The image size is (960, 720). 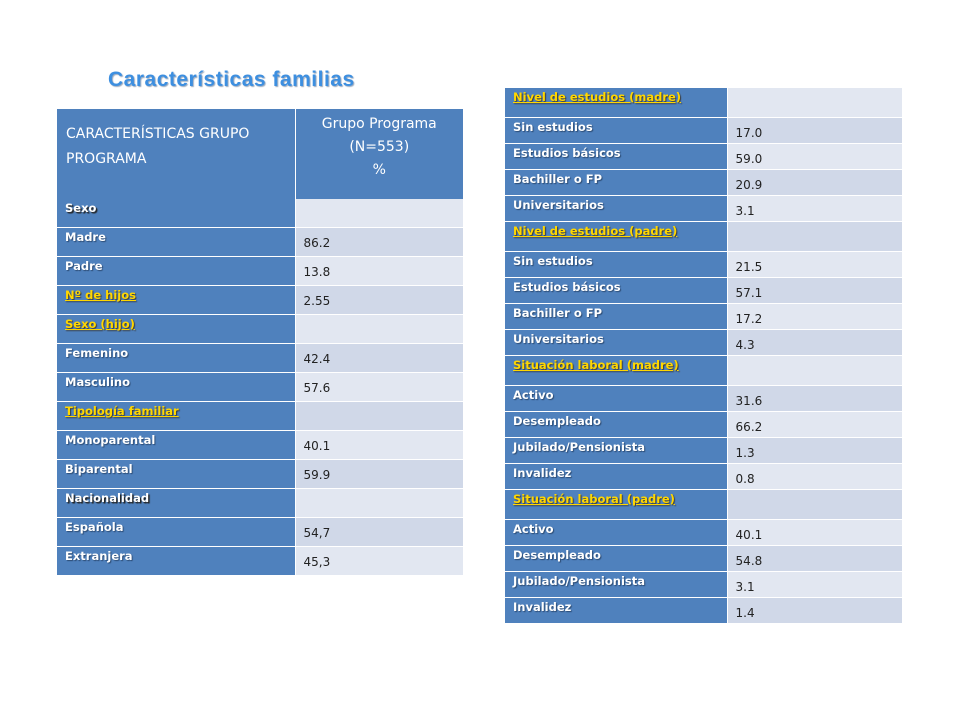 I want to click on table-row: Española 54,7, so click(x=260, y=532).